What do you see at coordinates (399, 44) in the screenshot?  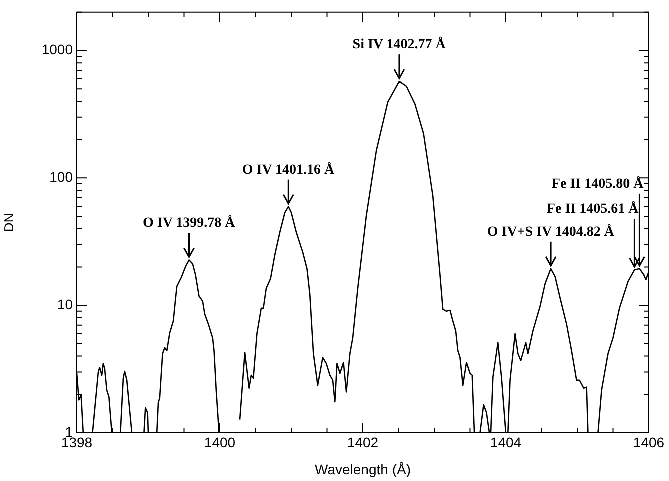 I see `annotation: Si IV 1402.77 Å` at bounding box center [399, 44].